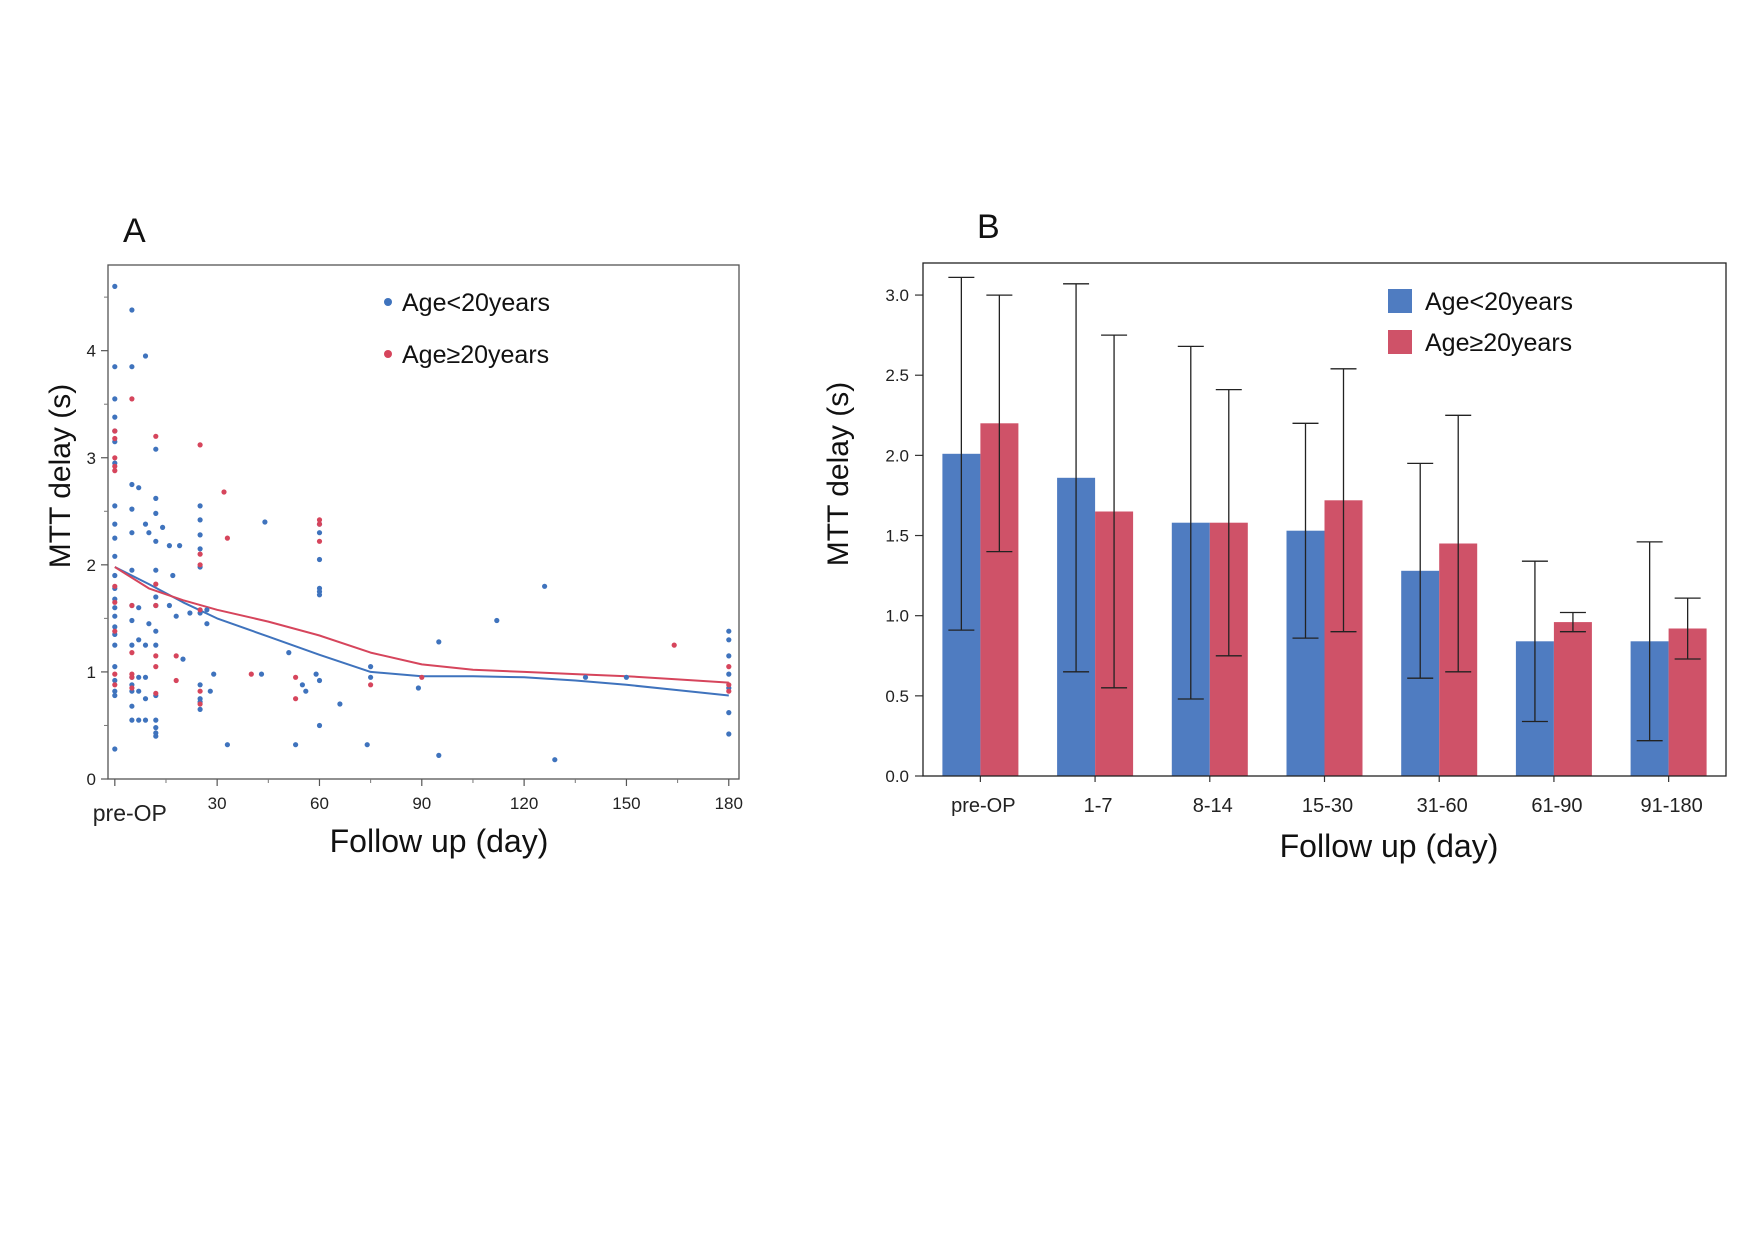 Image resolution: width=1755 pixels, height=1240 pixels. I want to click on panel-a-legend: Age<20years Age≥20years, so click(467, 329).